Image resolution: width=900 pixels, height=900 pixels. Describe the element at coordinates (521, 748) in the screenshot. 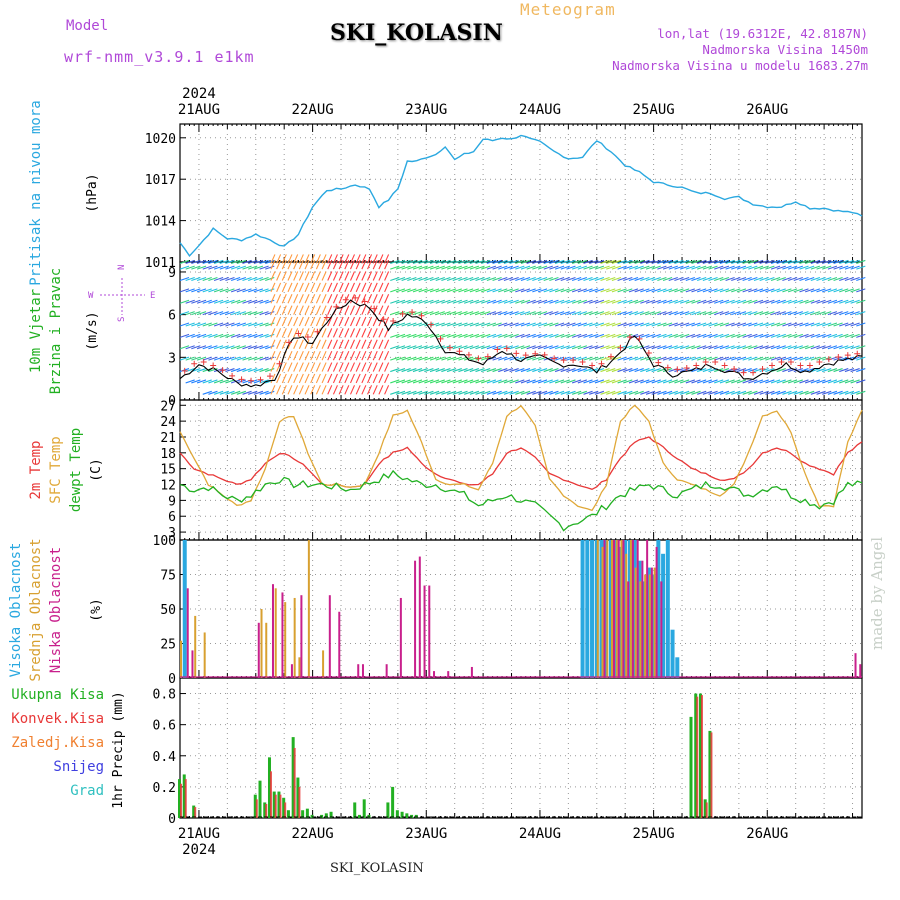

I see `panel-frame` at that location.